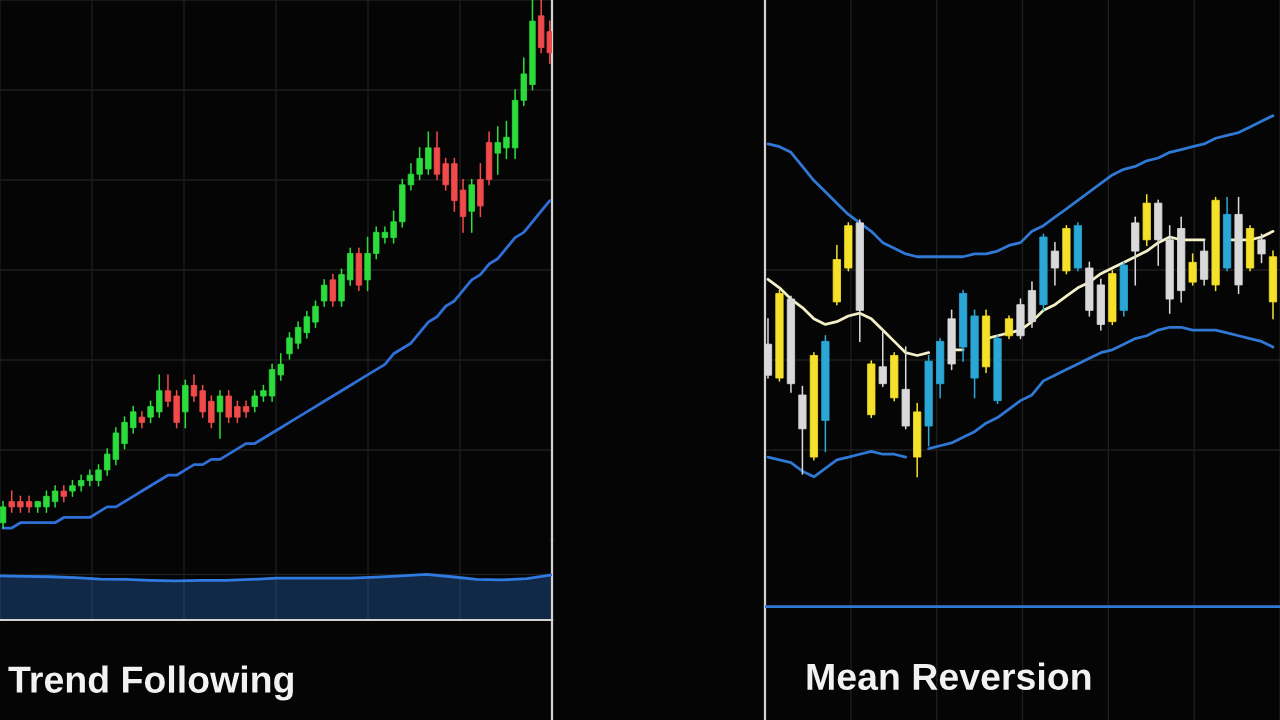 The height and width of the screenshot is (720, 1280). What do you see at coordinates (949, 676) in the screenshot?
I see `text: Mean Reversion` at bounding box center [949, 676].